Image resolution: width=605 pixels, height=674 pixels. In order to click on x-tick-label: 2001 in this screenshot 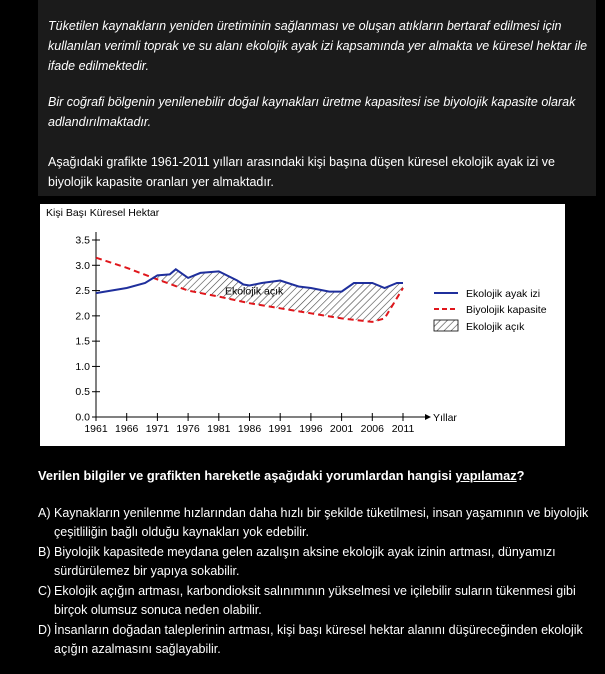, I will do `click(342, 429)`.